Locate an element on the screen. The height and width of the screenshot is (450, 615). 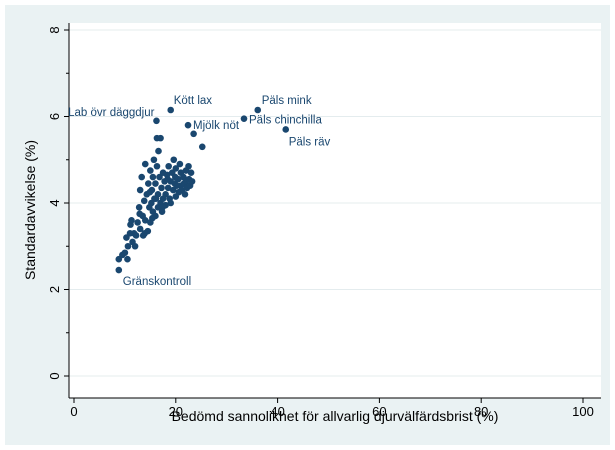
y-tick-label: 8 is located at coordinates (54, 29).